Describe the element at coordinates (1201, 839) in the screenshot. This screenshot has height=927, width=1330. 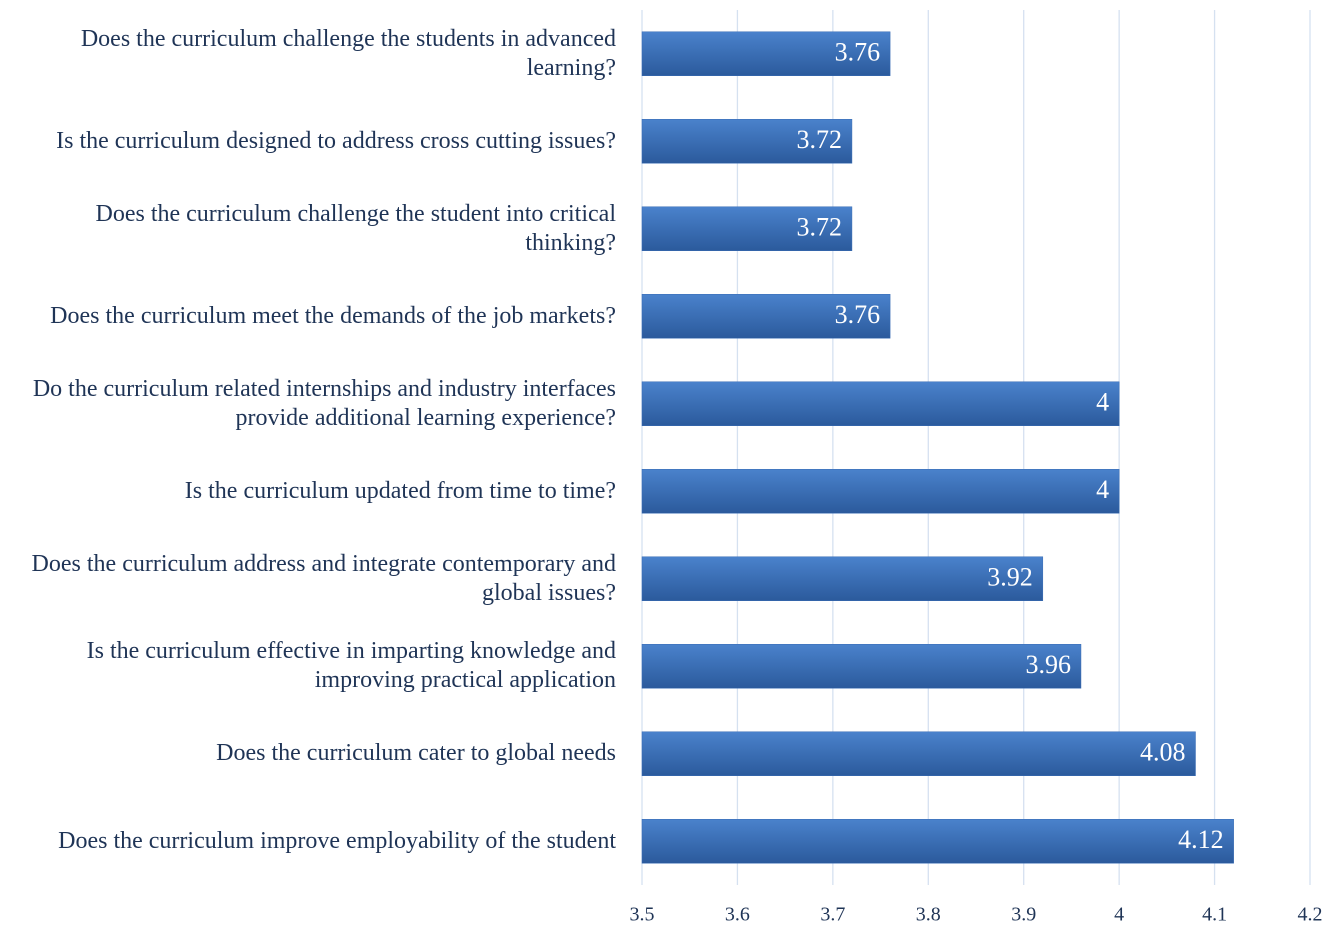
I see `data-label: 4.12` at that location.